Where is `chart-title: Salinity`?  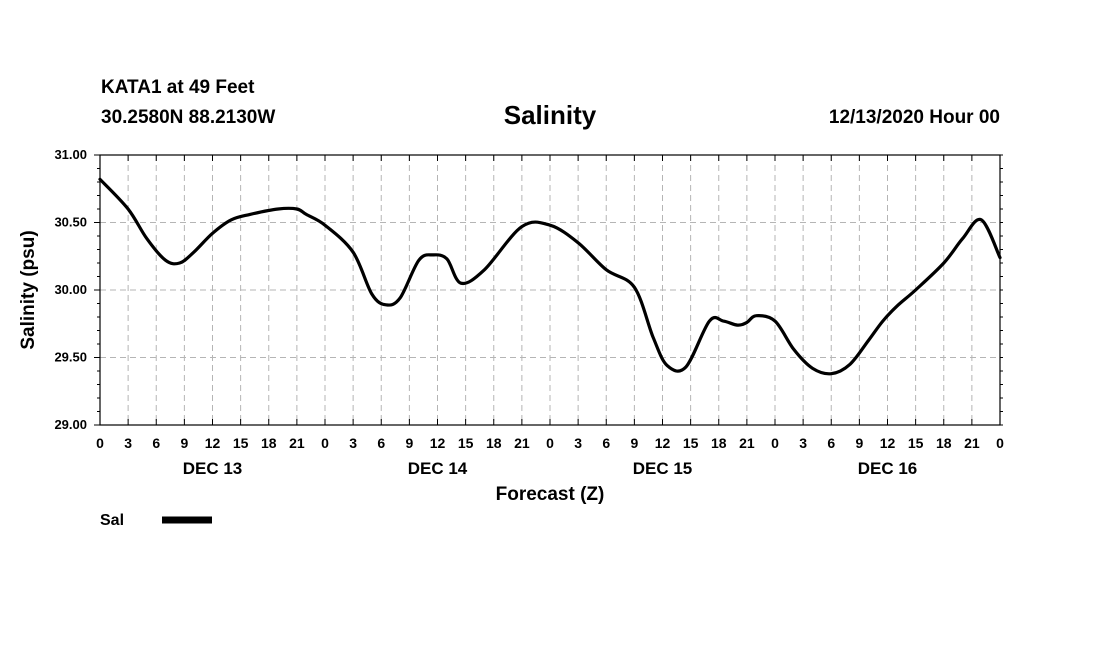
chart-title: Salinity is located at coordinates (550, 115).